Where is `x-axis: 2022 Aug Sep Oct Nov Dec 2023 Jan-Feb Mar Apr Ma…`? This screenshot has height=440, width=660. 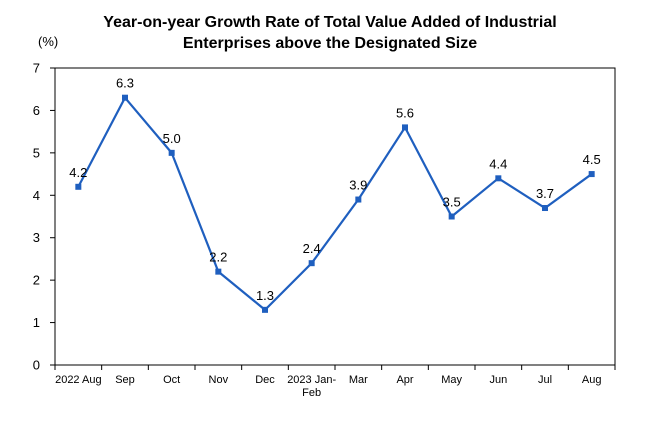 x-axis: 2022 Aug Sep Oct Nov Dec 2023 Jan-Feb Mar Apr Ma… is located at coordinates (335, 382).